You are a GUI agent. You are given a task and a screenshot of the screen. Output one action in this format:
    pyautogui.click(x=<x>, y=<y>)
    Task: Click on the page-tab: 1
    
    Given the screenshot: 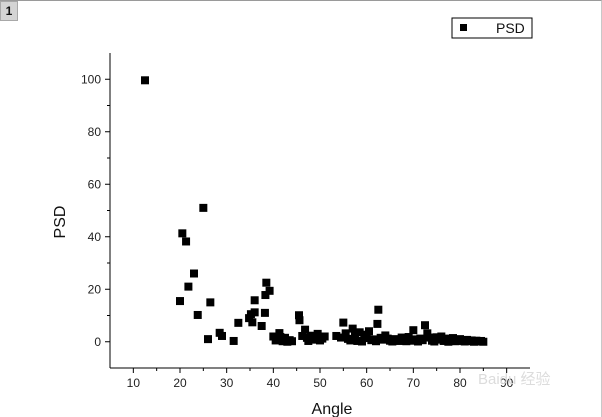 What is the action you would take?
    pyautogui.click(x=9, y=11)
    